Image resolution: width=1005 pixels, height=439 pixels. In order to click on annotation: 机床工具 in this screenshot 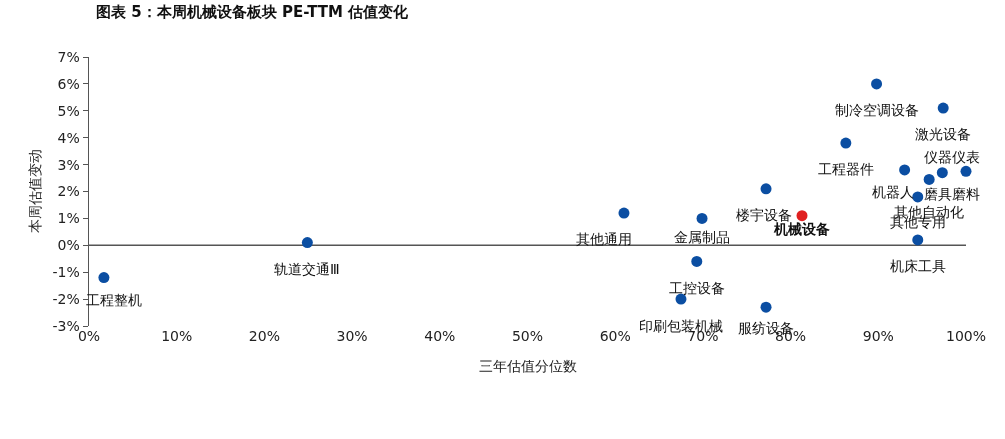, I will do `click(918, 266)`.